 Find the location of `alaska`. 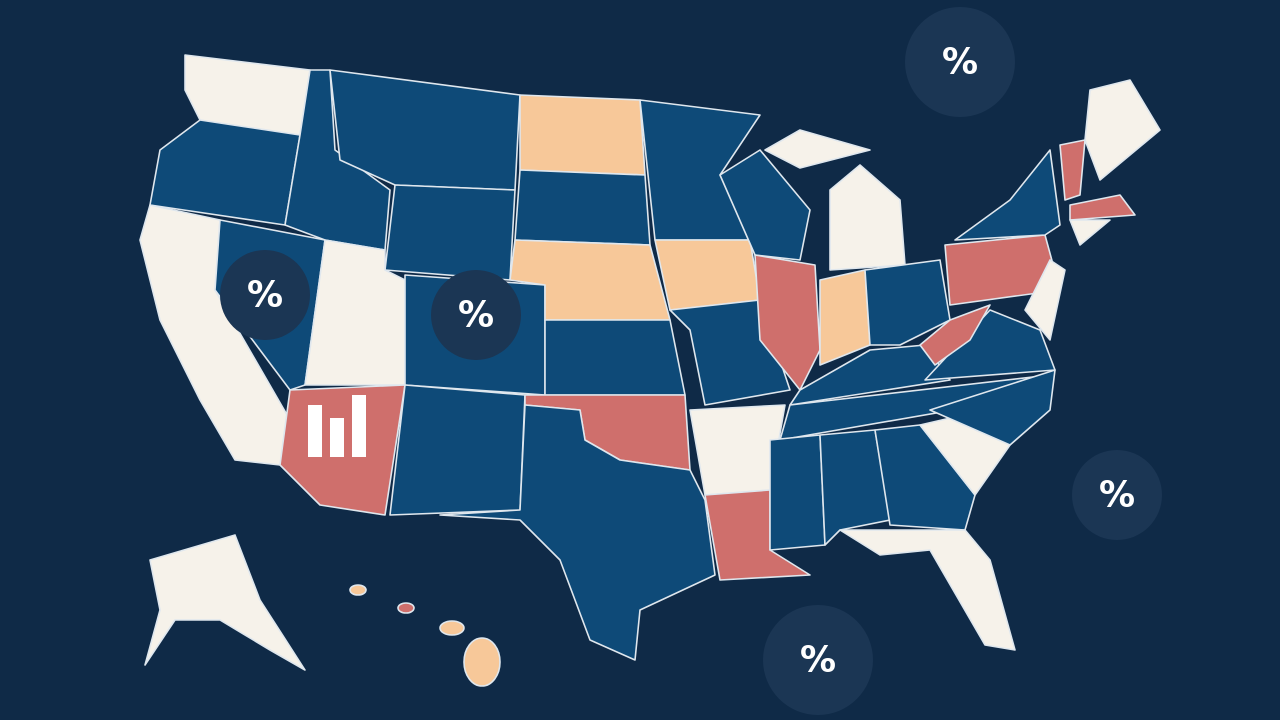

alaska is located at coordinates (225, 602).